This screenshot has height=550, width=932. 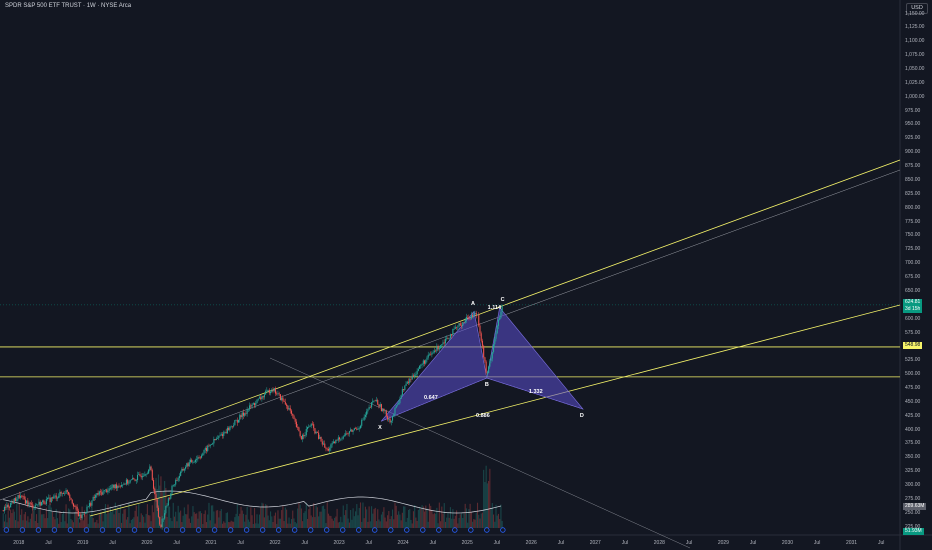 I want to click on currency-button: USD, so click(x=917, y=8).